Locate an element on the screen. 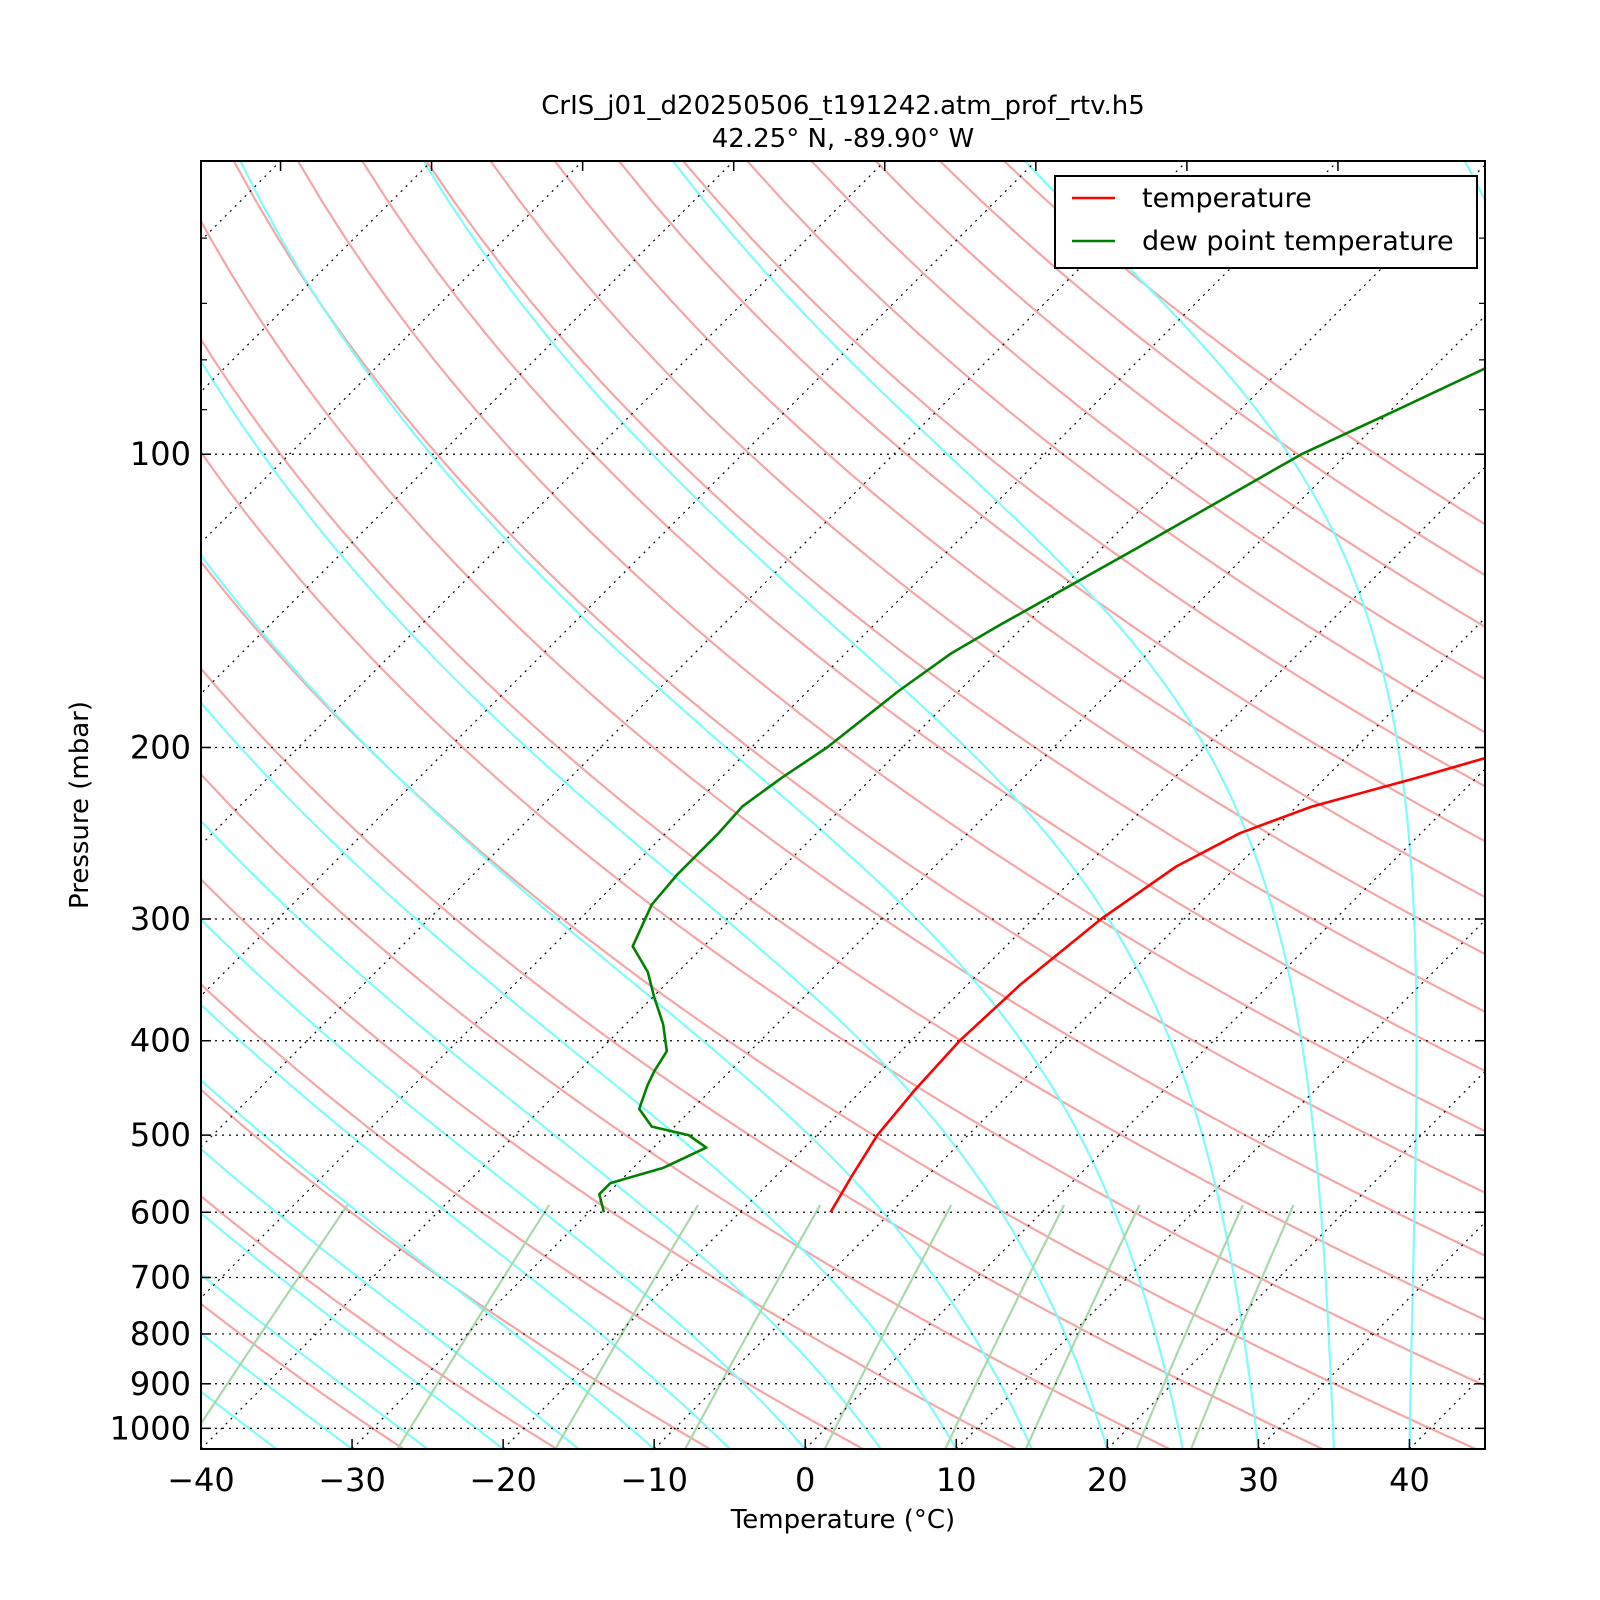  x-tick-label: 10 is located at coordinates (956, 1480).